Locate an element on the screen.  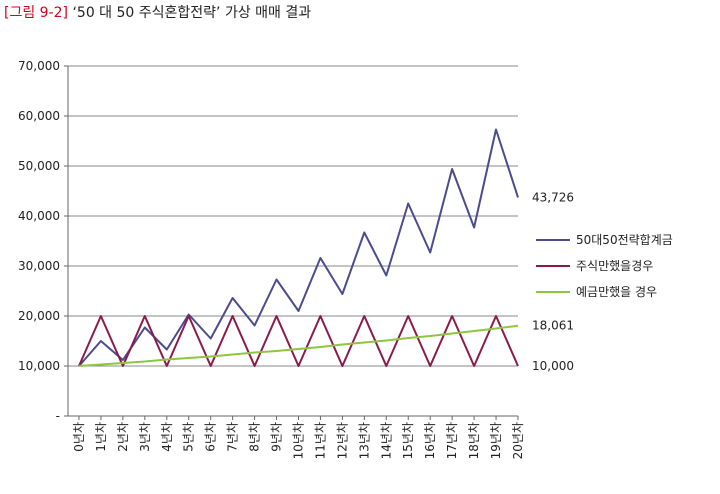
y-tick-label: 50,000 is located at coordinates (39, 166).